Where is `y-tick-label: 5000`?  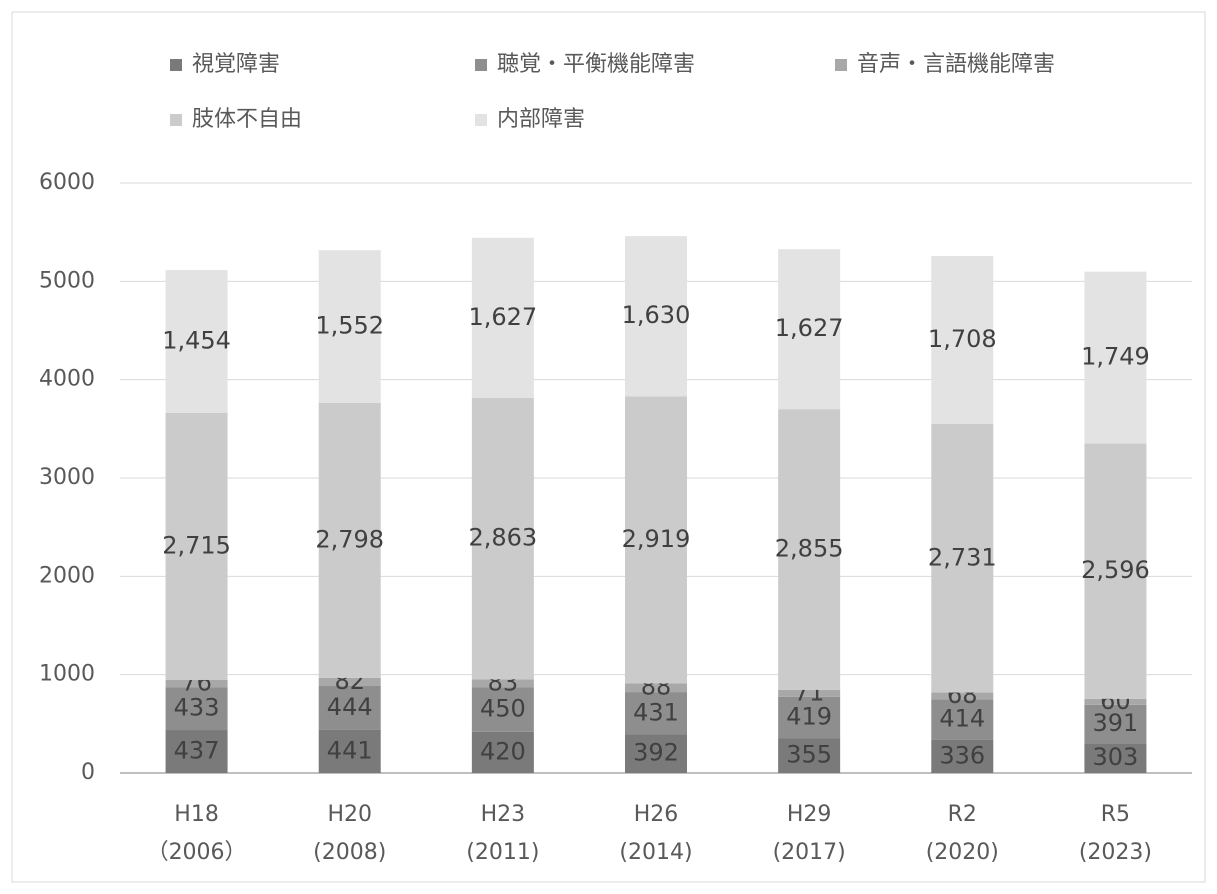
y-tick-label: 5000 is located at coordinates (67, 280).